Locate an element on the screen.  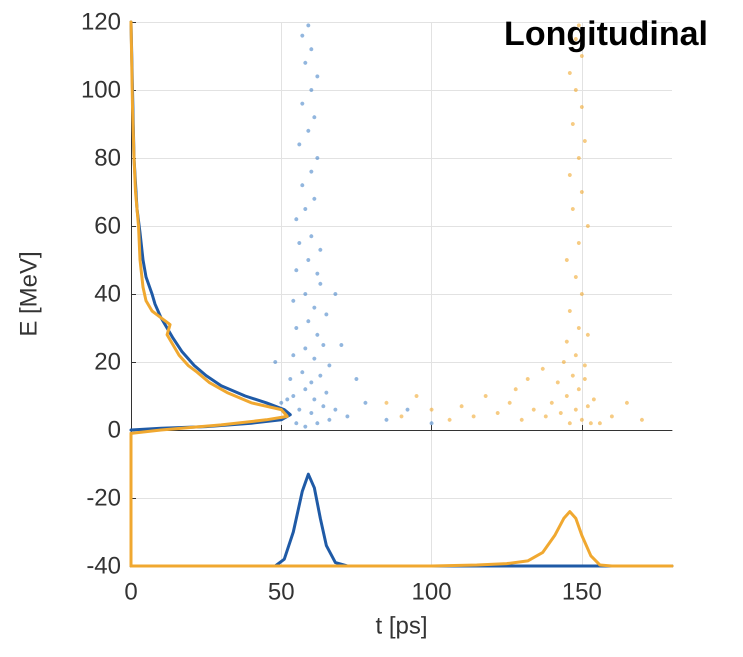
x-tick-label: 100 is located at coordinates (432, 592).